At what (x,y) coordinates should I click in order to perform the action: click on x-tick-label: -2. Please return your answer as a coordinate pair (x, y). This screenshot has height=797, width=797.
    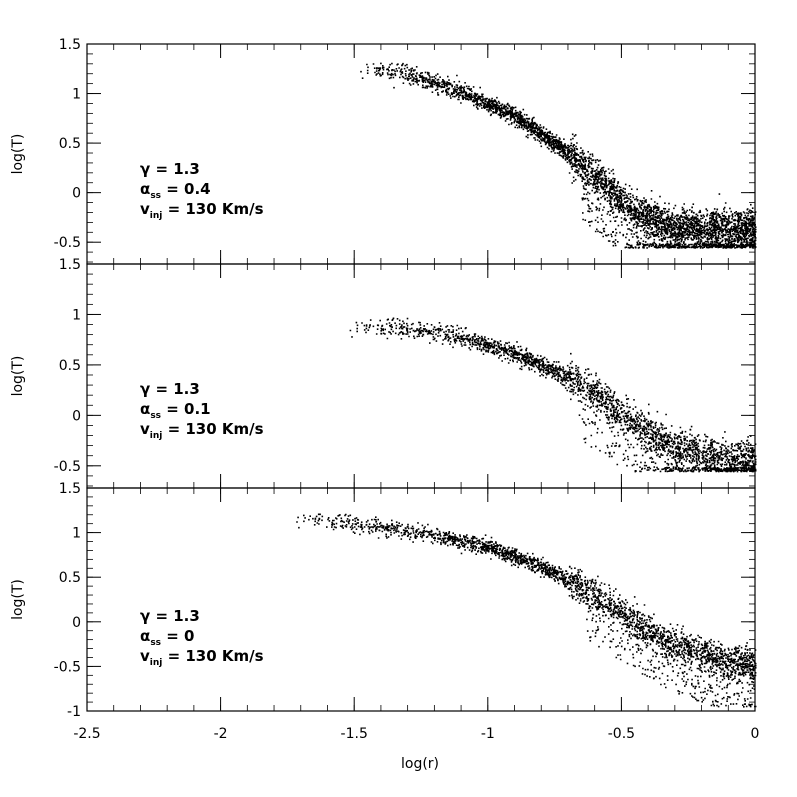
    Looking at the image, I should click on (221, 734).